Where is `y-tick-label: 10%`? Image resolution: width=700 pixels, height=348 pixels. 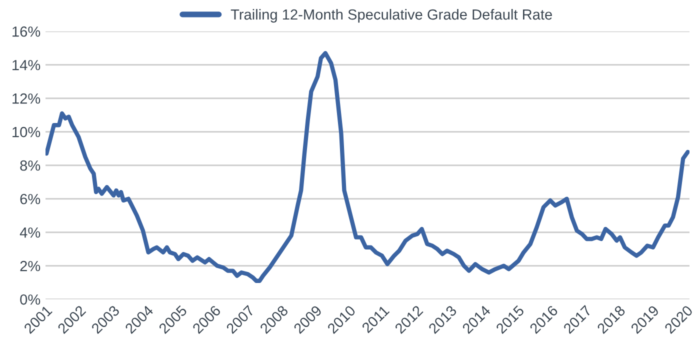 y-tick-label: 10% is located at coordinates (26, 132).